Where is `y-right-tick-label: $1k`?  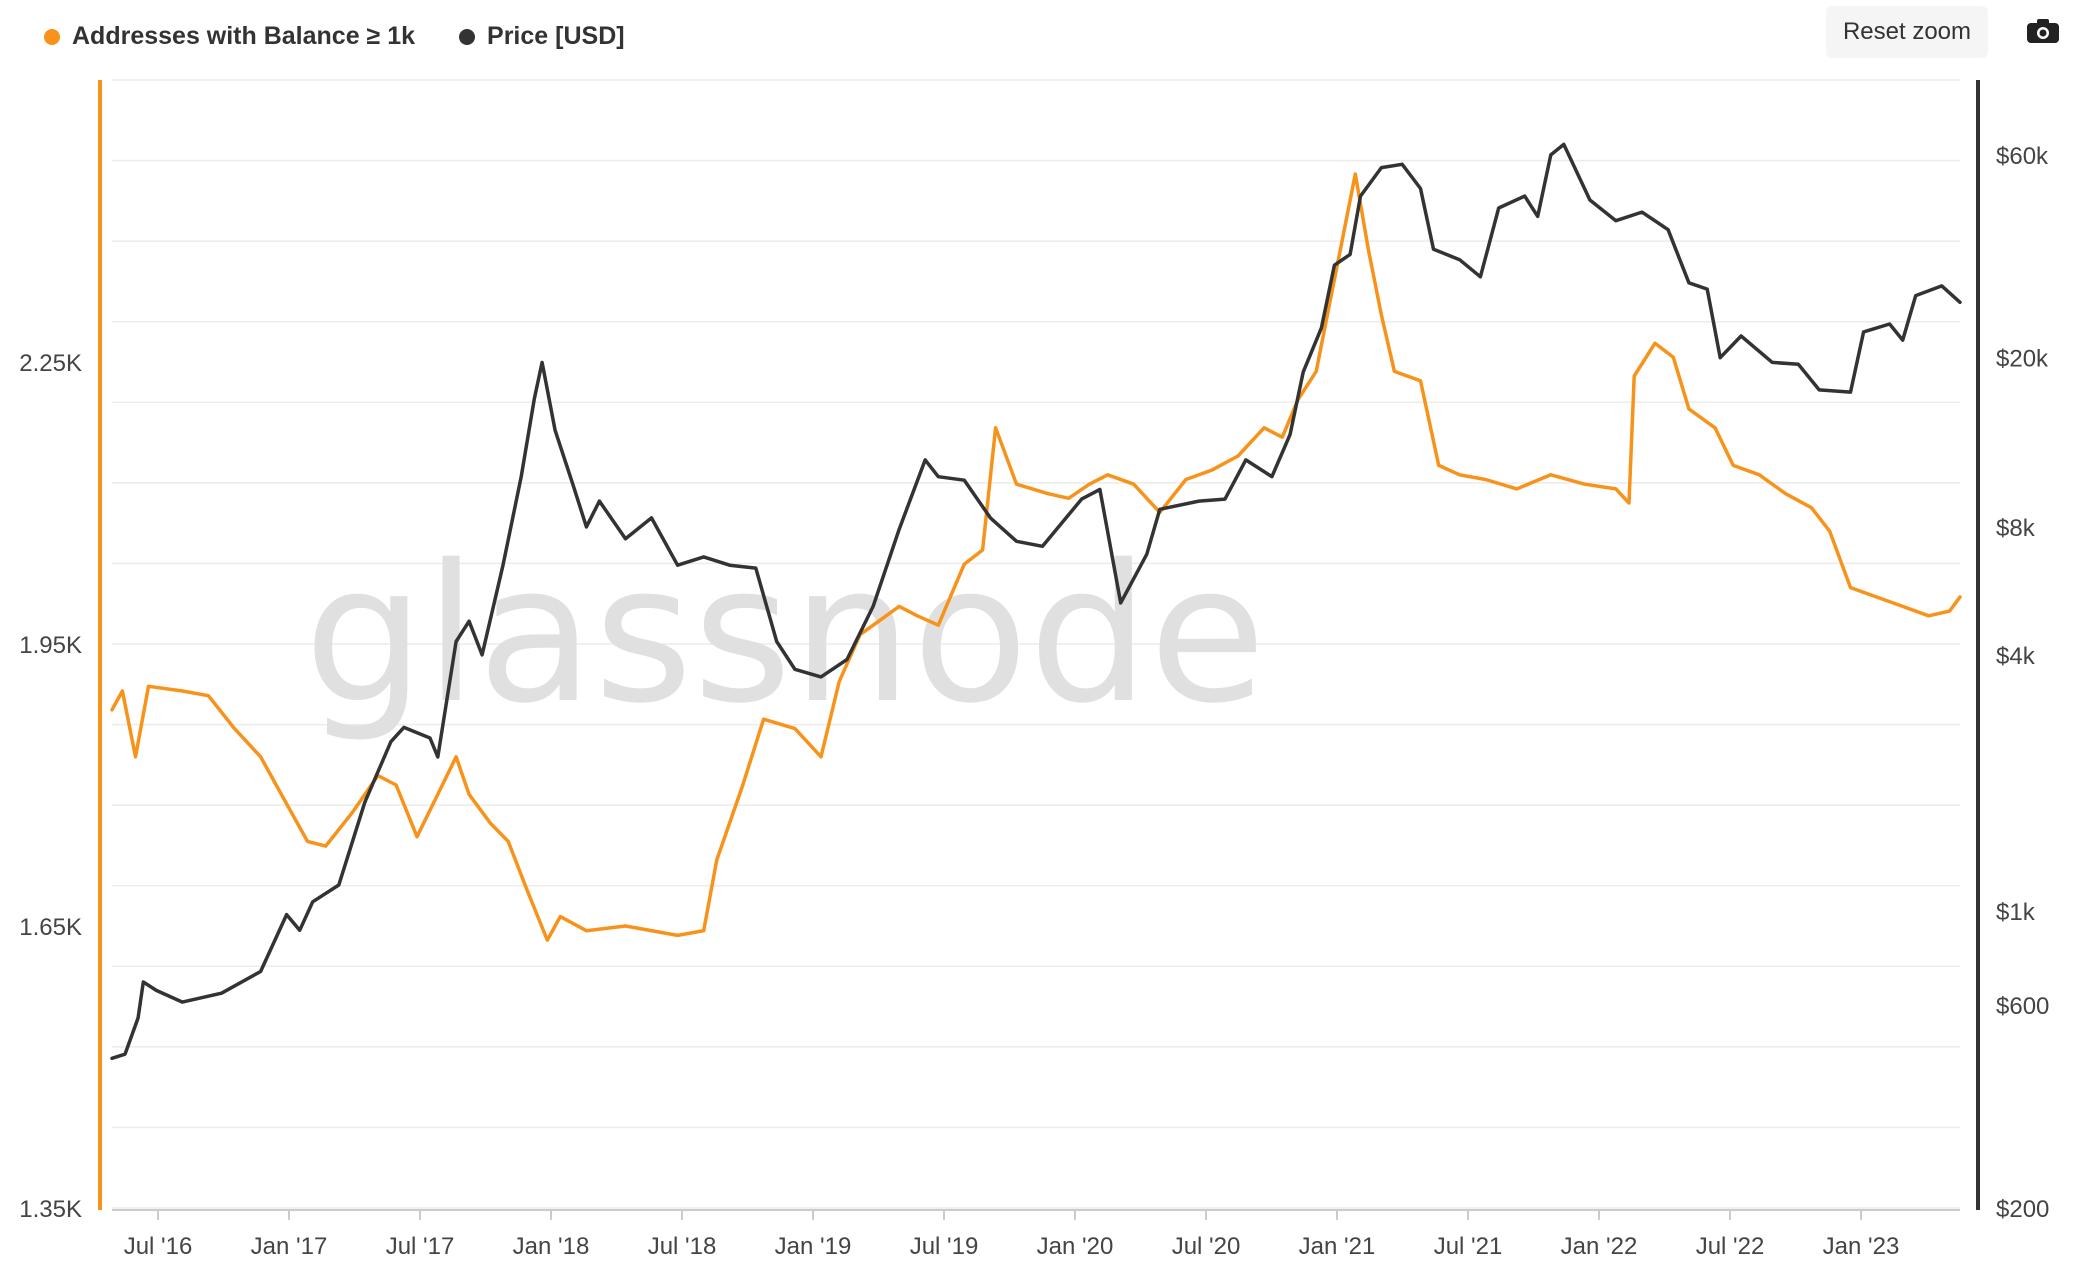
y-right-tick-label: $1k is located at coordinates (2016, 912).